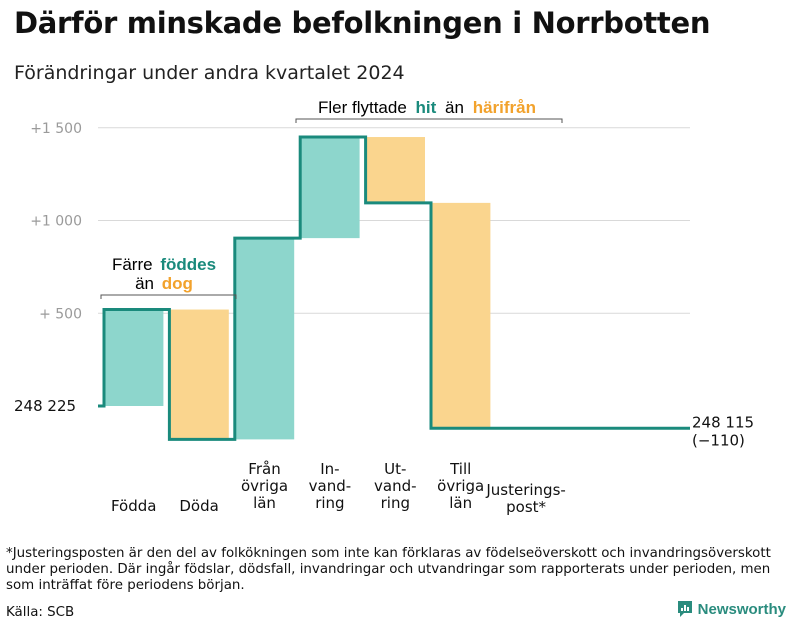 The image size is (800, 625). What do you see at coordinates (60, 314) in the screenshot?
I see `y-tick-label-500: + 500` at bounding box center [60, 314].